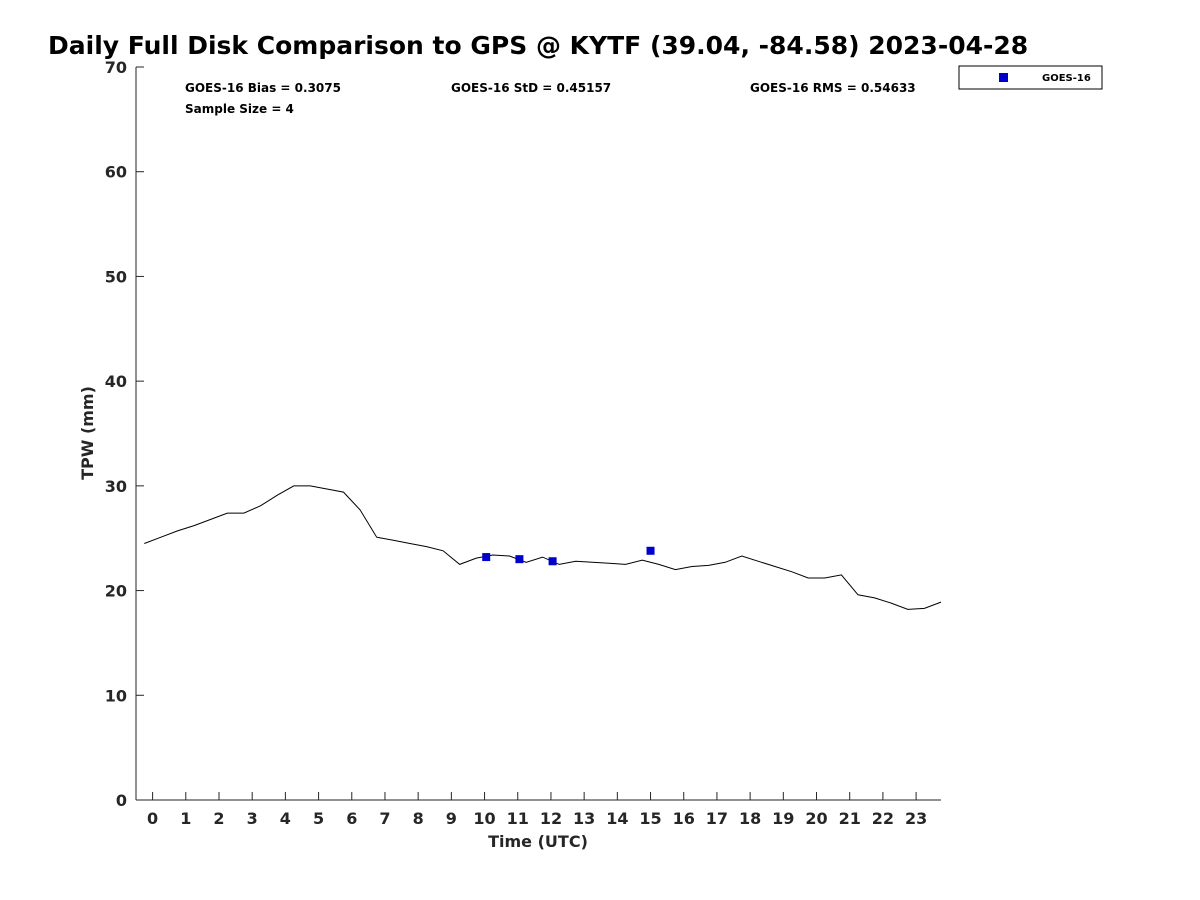 Image resolution: width=1200 pixels, height=900 pixels. What do you see at coordinates (750, 818) in the screenshot?
I see `x-tick-label: 18` at bounding box center [750, 818].